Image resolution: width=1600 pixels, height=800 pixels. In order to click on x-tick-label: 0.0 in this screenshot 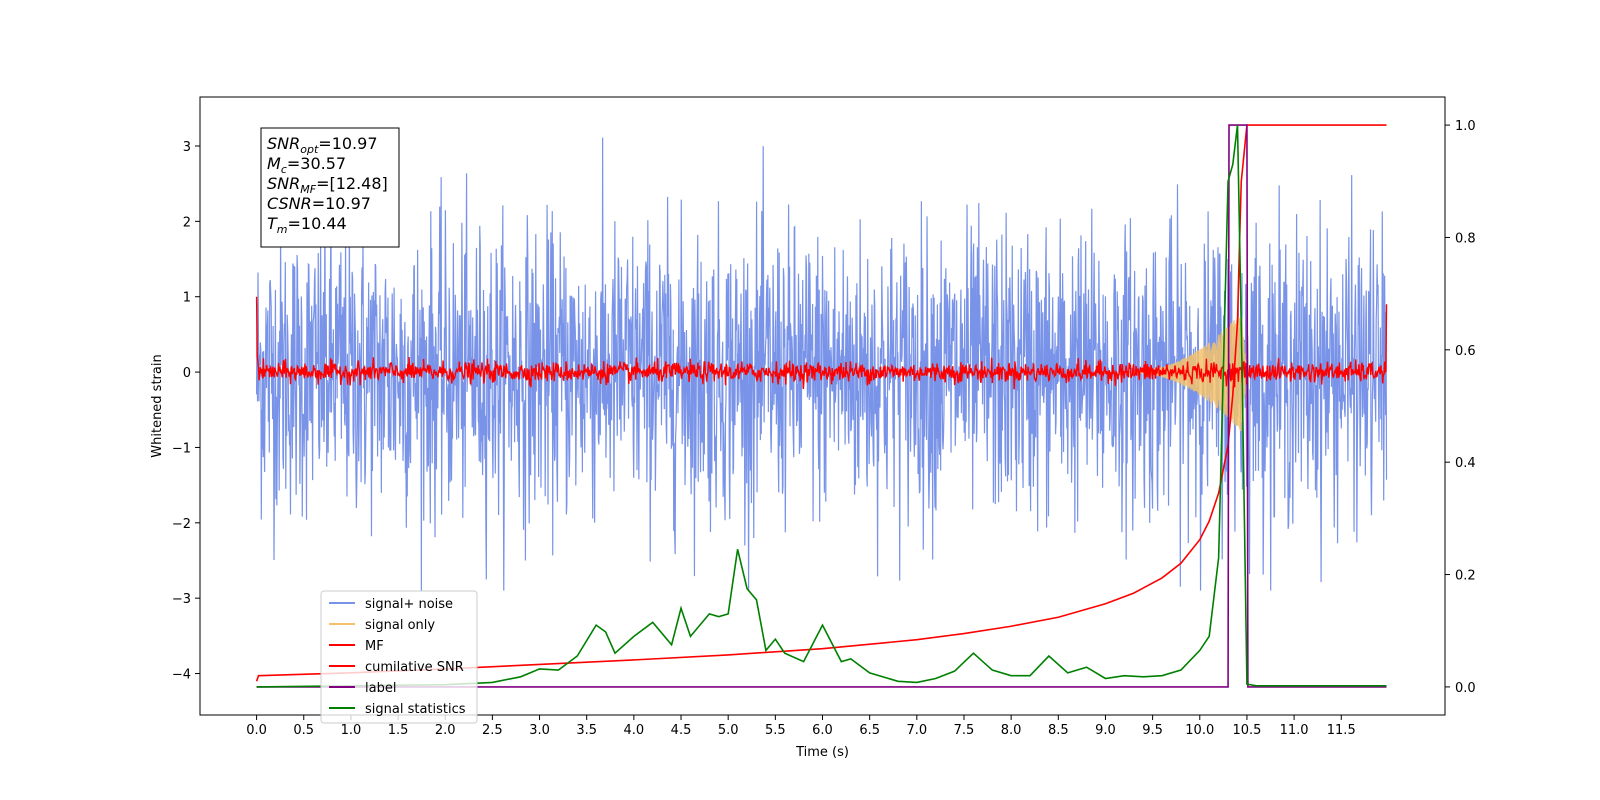, I will do `click(256, 730)`.